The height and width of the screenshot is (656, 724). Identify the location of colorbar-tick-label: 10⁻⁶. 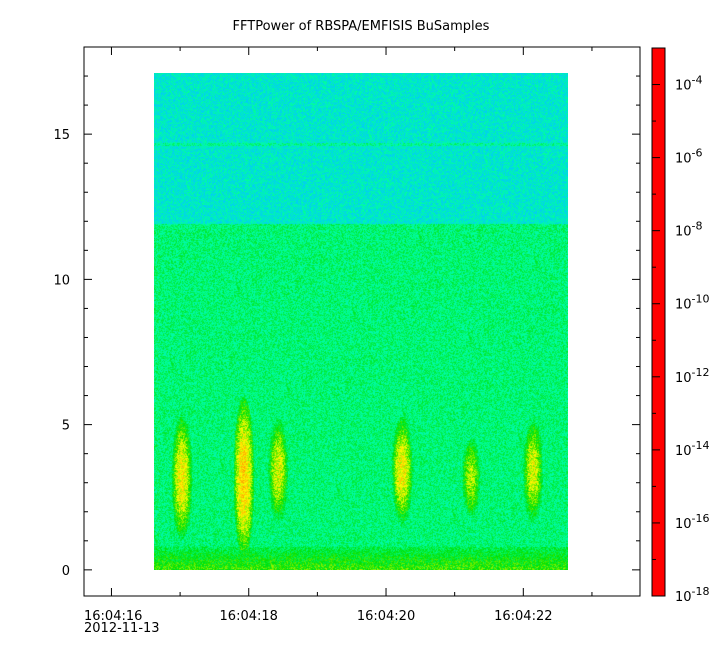
(689, 157).